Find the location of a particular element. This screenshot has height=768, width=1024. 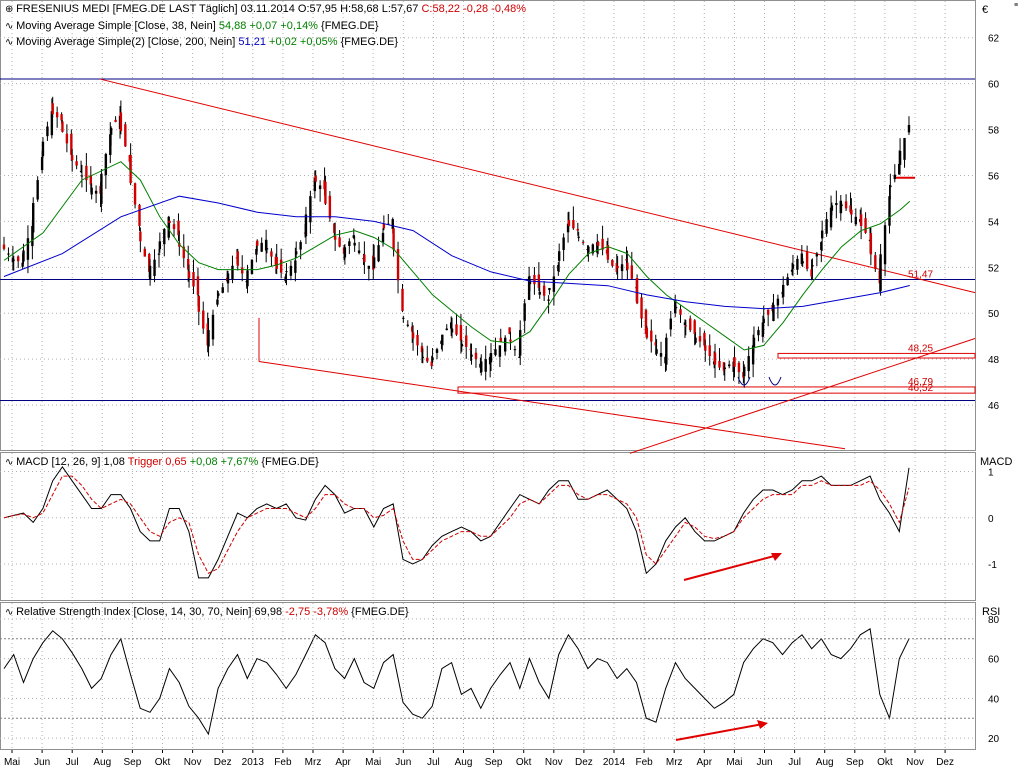

y-tick-label: 20 is located at coordinates (994, 739).